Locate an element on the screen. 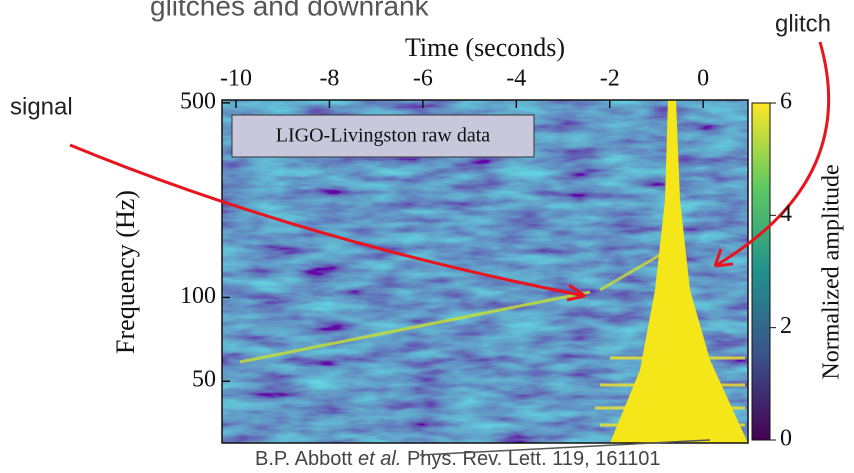  x-tick-label: -2 is located at coordinates (610, 79).